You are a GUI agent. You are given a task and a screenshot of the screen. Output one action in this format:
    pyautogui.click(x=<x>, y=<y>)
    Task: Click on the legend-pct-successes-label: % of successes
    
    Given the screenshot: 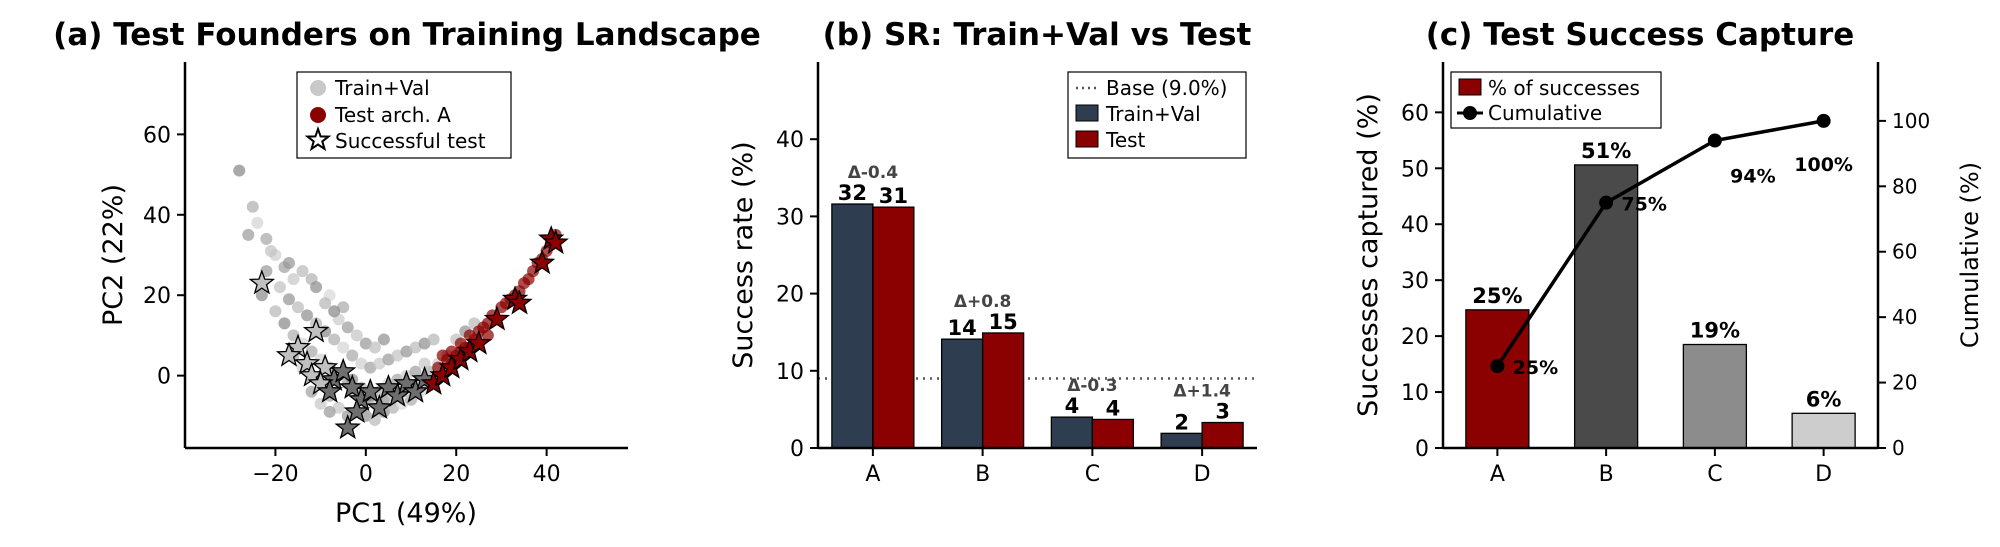 What is the action you would take?
    pyautogui.click(x=1564, y=88)
    